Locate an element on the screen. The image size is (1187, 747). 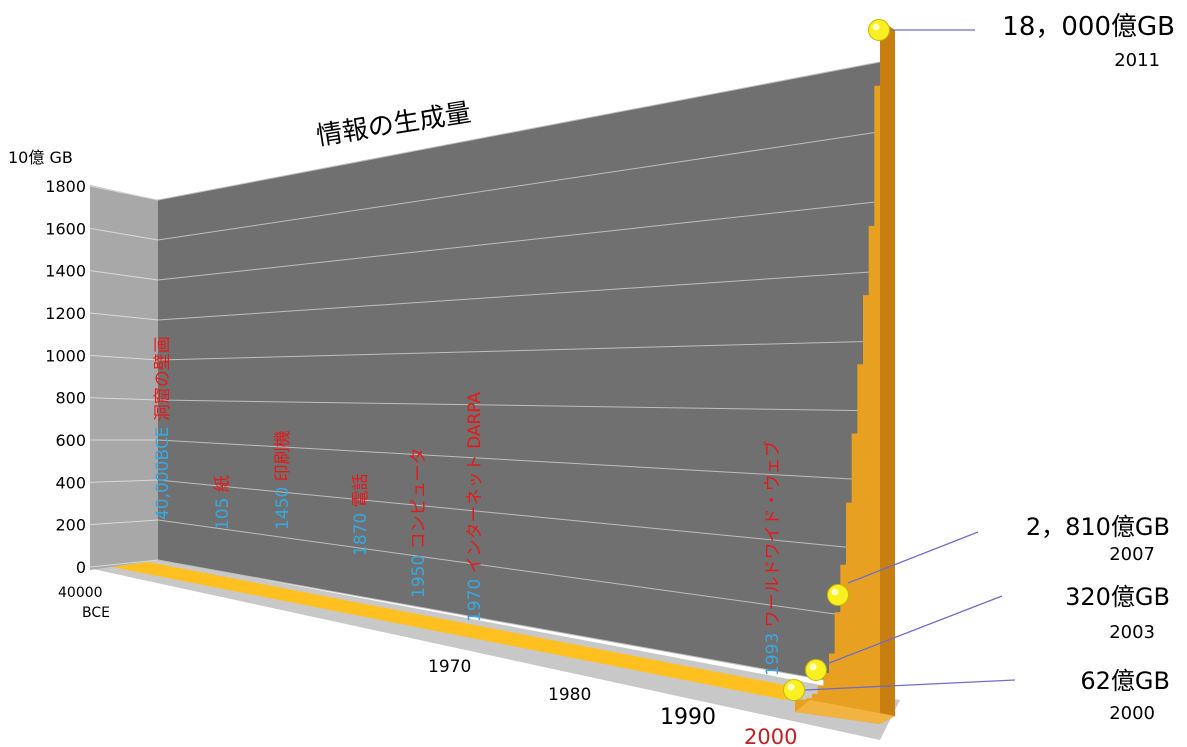
series-area-side is located at coordinates (887, 372).